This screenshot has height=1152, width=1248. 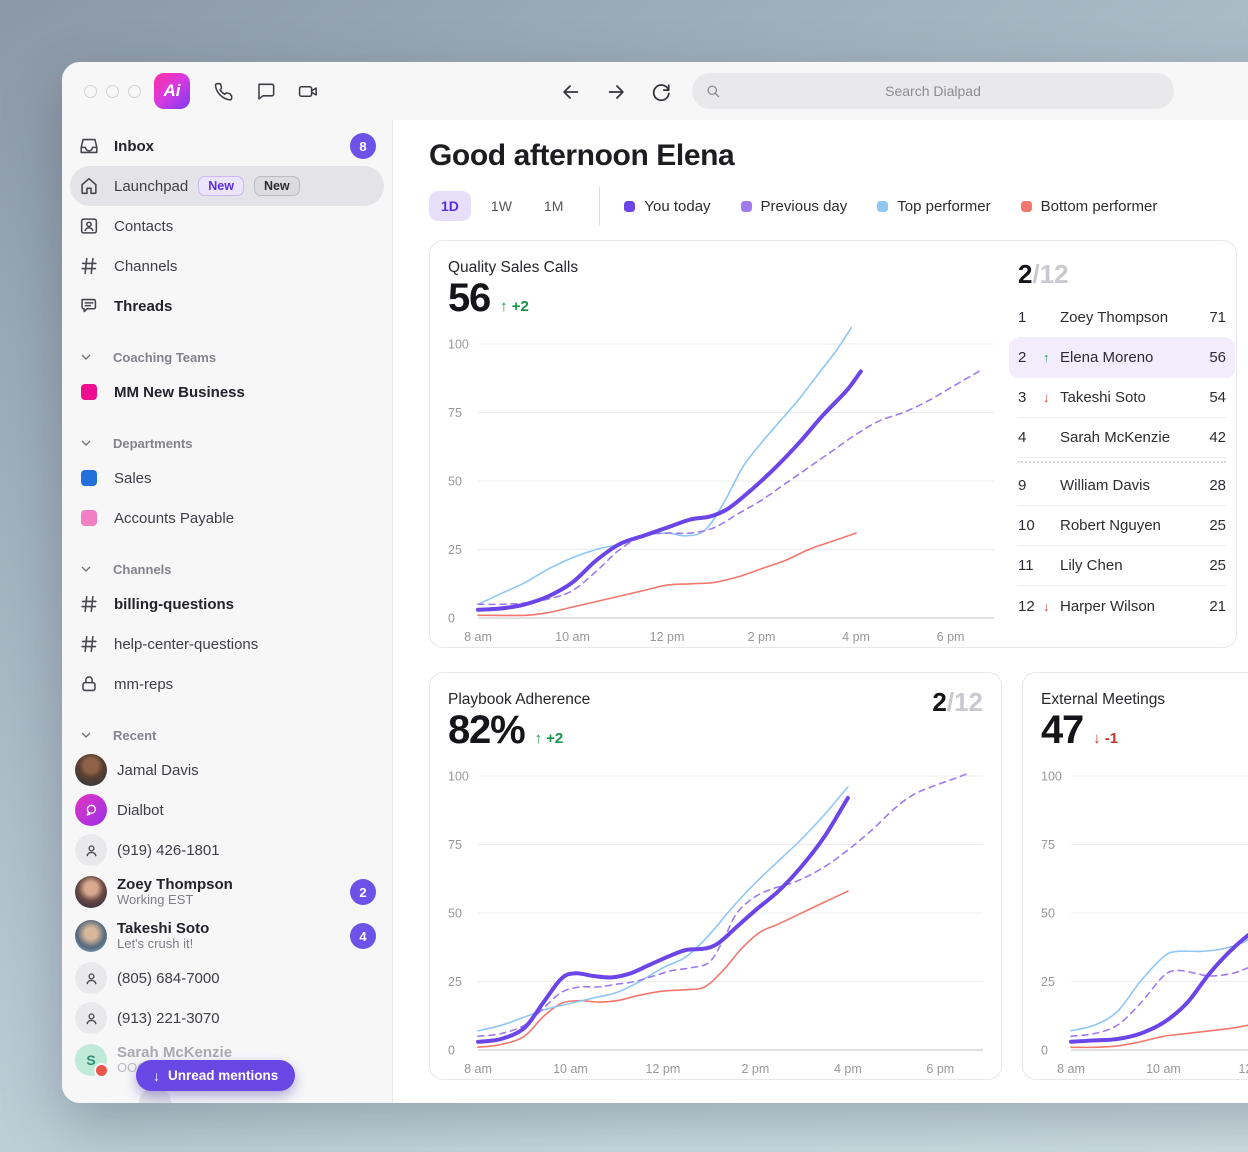 I want to click on leaderboard-row: 1 Zoey Thompson 71, so click(x=1122, y=318).